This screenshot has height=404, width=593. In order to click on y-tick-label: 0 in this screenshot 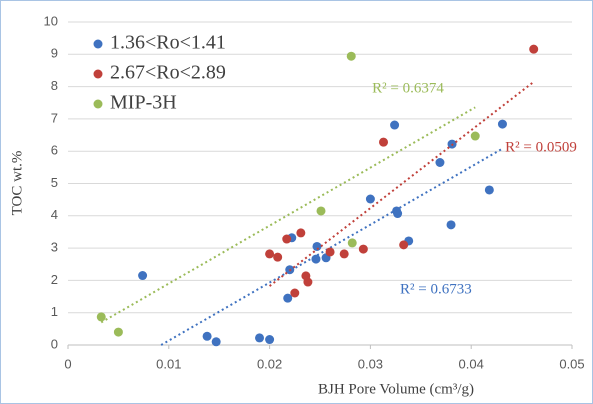, I will do `click(54, 343)`.